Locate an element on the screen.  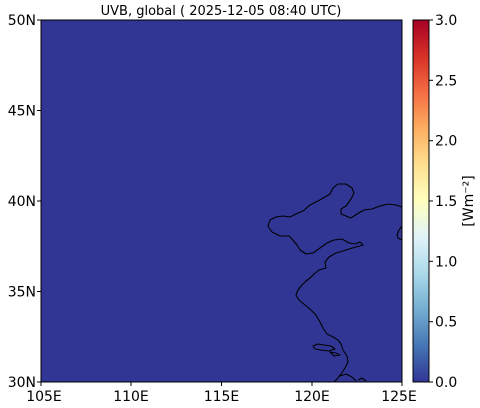
y-tick-label: 40N is located at coordinates (22, 202).